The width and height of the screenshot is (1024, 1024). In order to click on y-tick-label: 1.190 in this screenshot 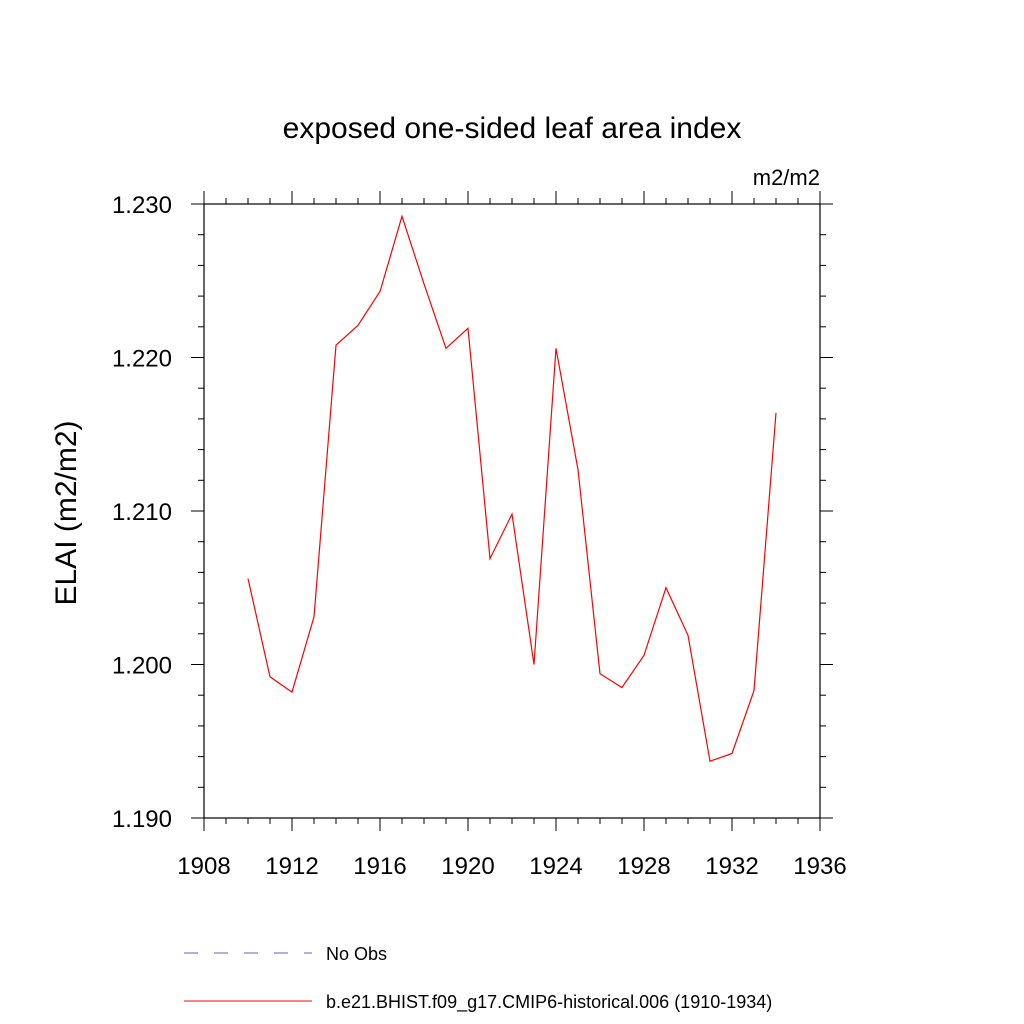, I will do `click(142, 819)`.